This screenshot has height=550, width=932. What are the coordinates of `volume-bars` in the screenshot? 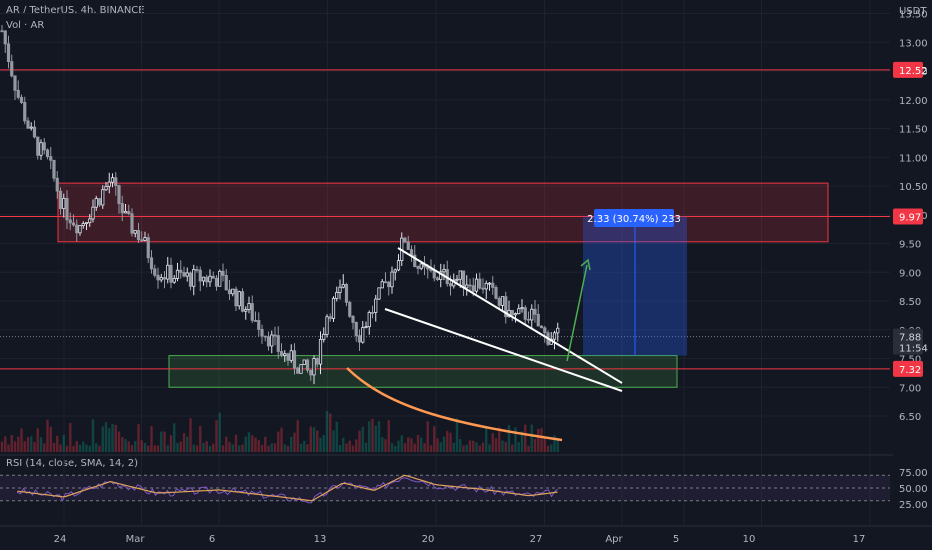 It's located at (279, 431).